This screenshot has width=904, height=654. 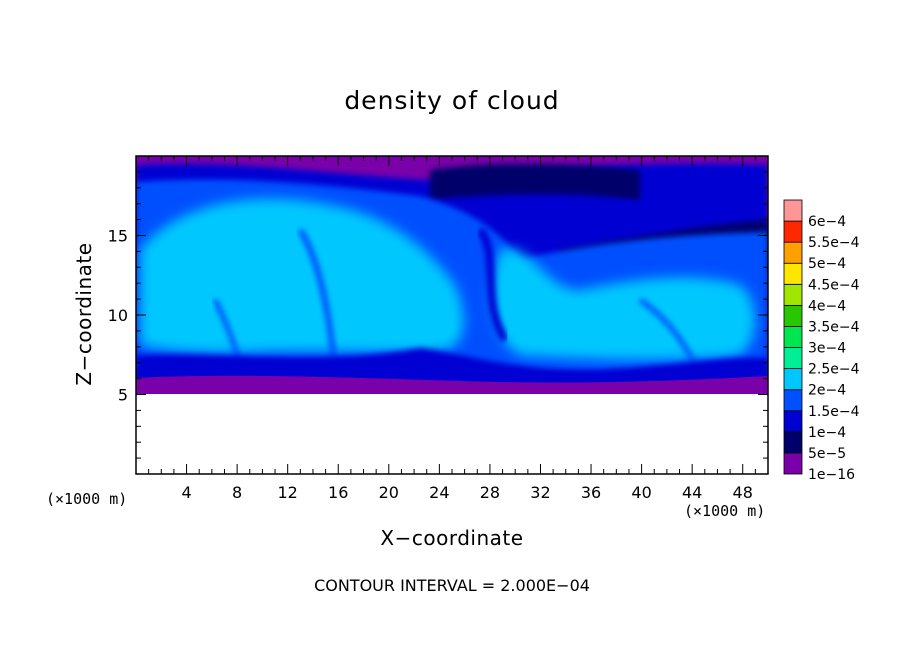 What do you see at coordinates (827, 391) in the screenshot?
I see `colorbar-label: 2e−4` at bounding box center [827, 391].